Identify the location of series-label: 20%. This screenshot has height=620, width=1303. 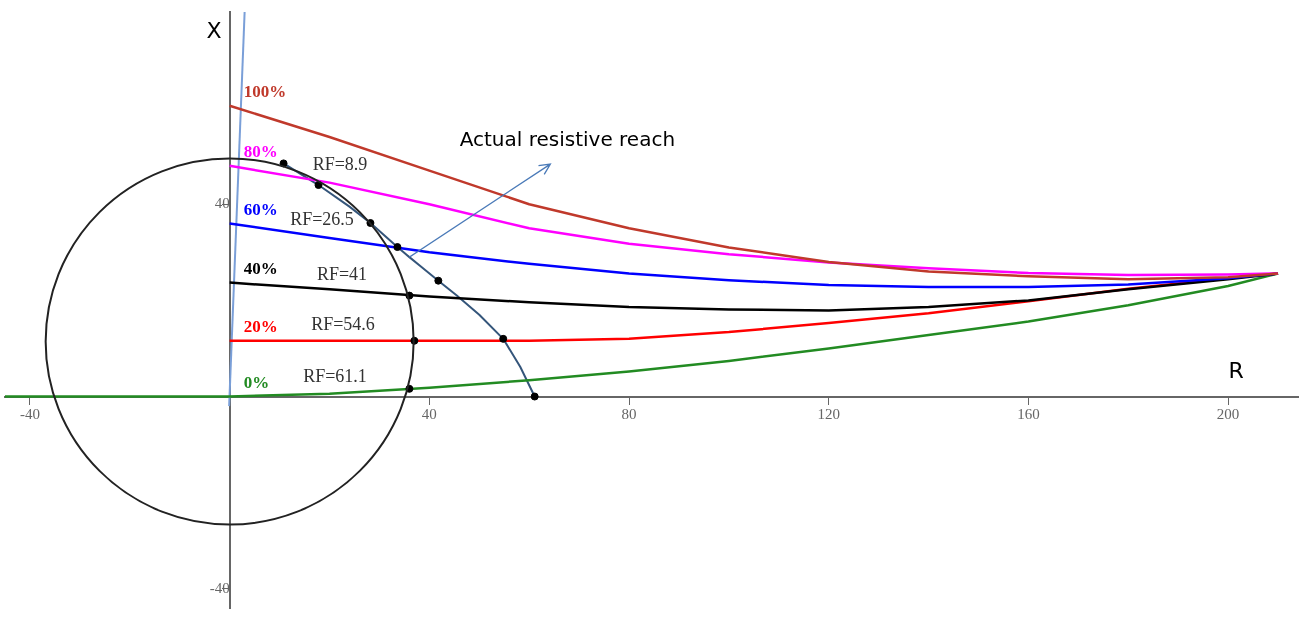
(260, 327).